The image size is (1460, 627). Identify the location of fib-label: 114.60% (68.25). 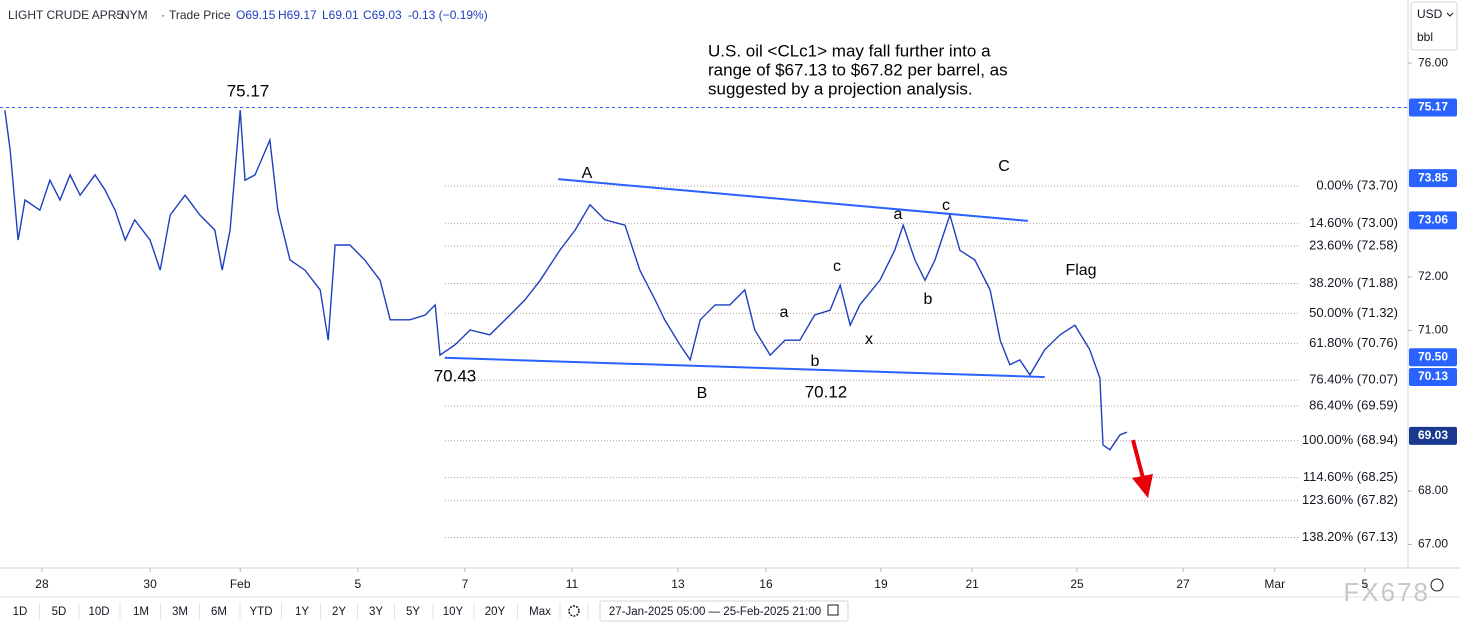
(1350, 476).